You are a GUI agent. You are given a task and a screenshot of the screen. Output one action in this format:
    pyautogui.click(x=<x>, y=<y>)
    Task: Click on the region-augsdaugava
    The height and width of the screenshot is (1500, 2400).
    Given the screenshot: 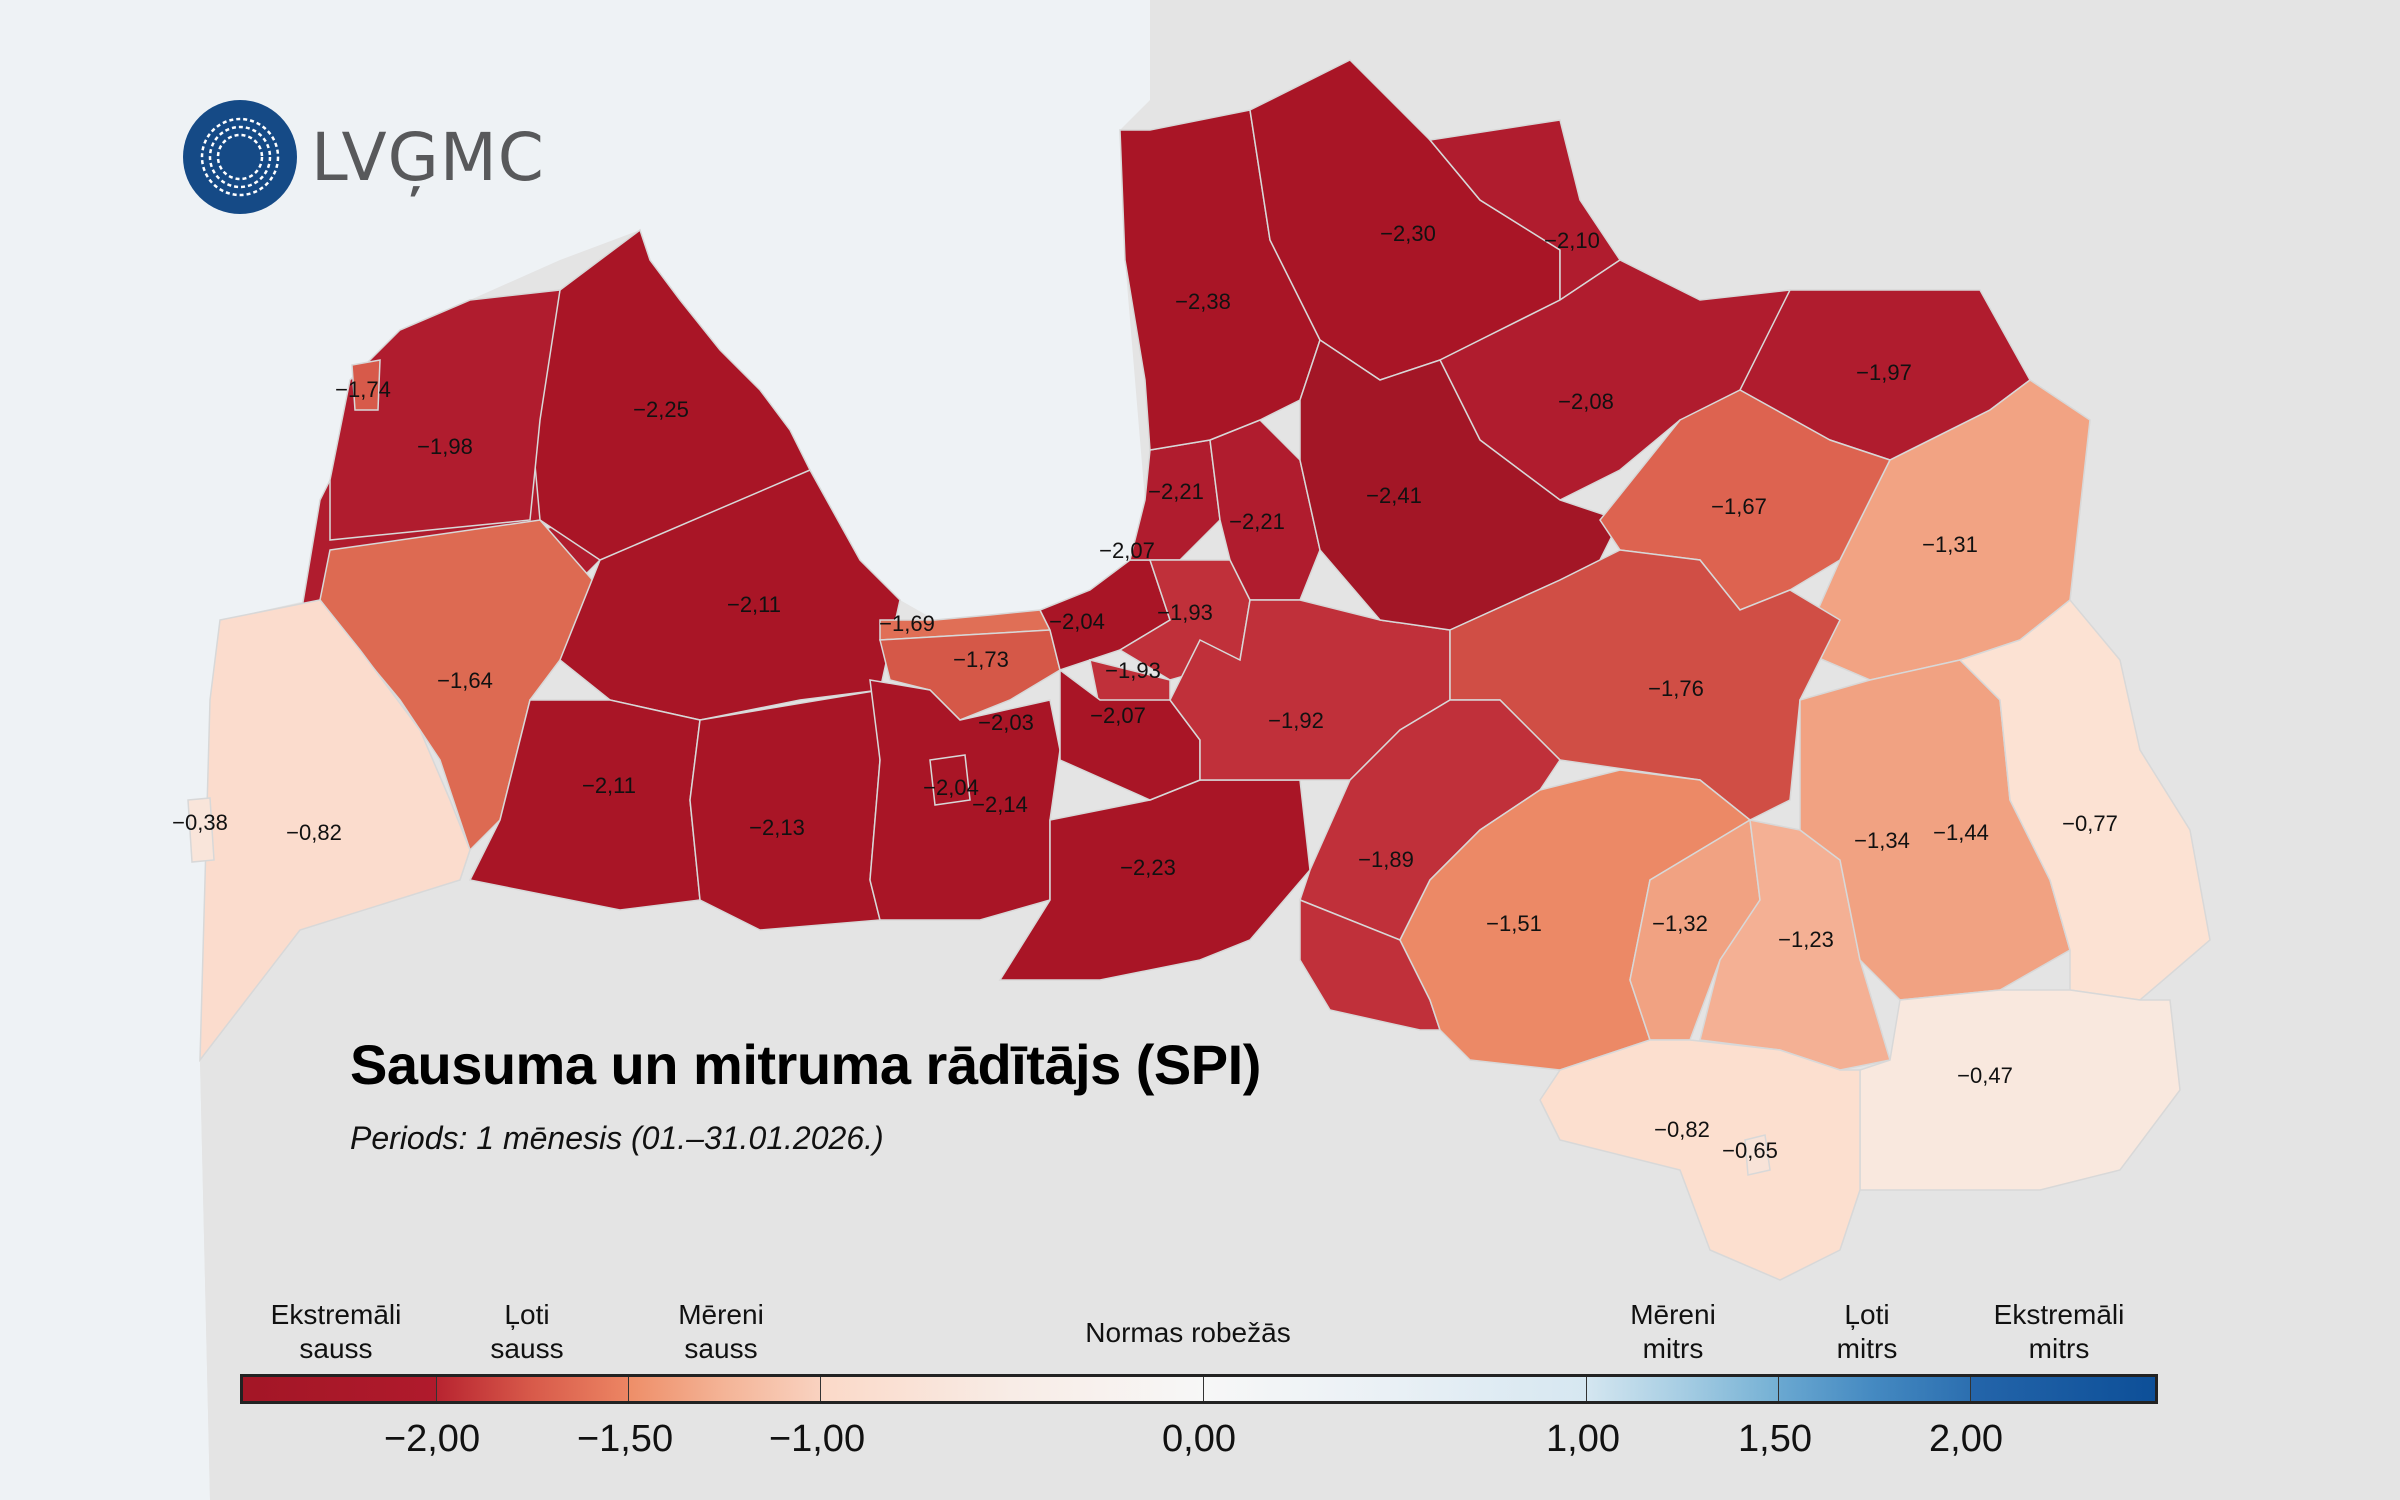 What is the action you would take?
    pyautogui.click(x=1700, y=1160)
    